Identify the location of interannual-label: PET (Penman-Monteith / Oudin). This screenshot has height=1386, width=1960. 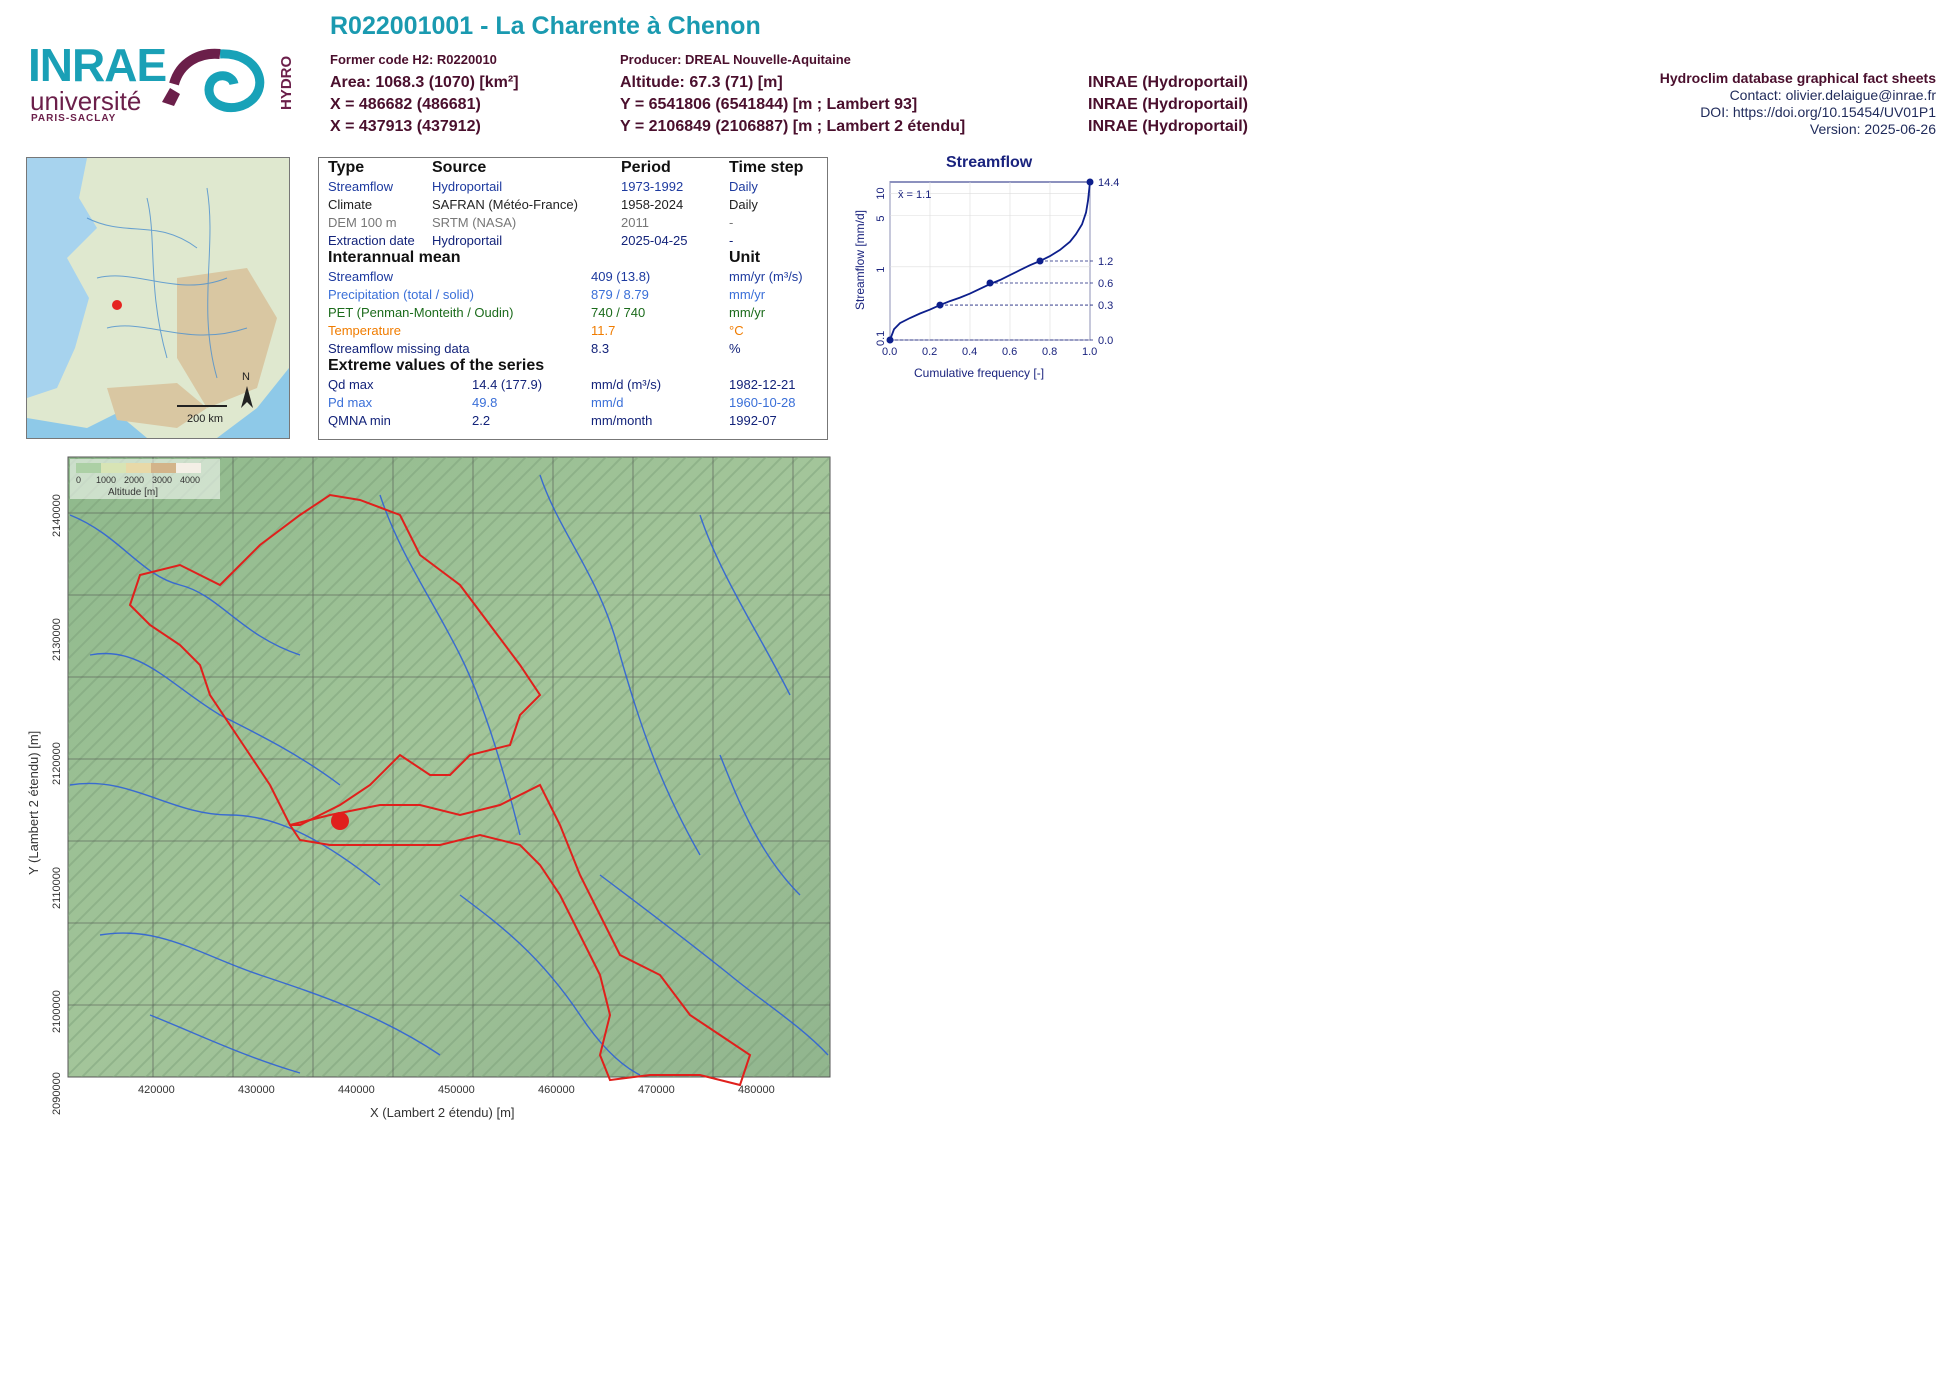
(421, 312).